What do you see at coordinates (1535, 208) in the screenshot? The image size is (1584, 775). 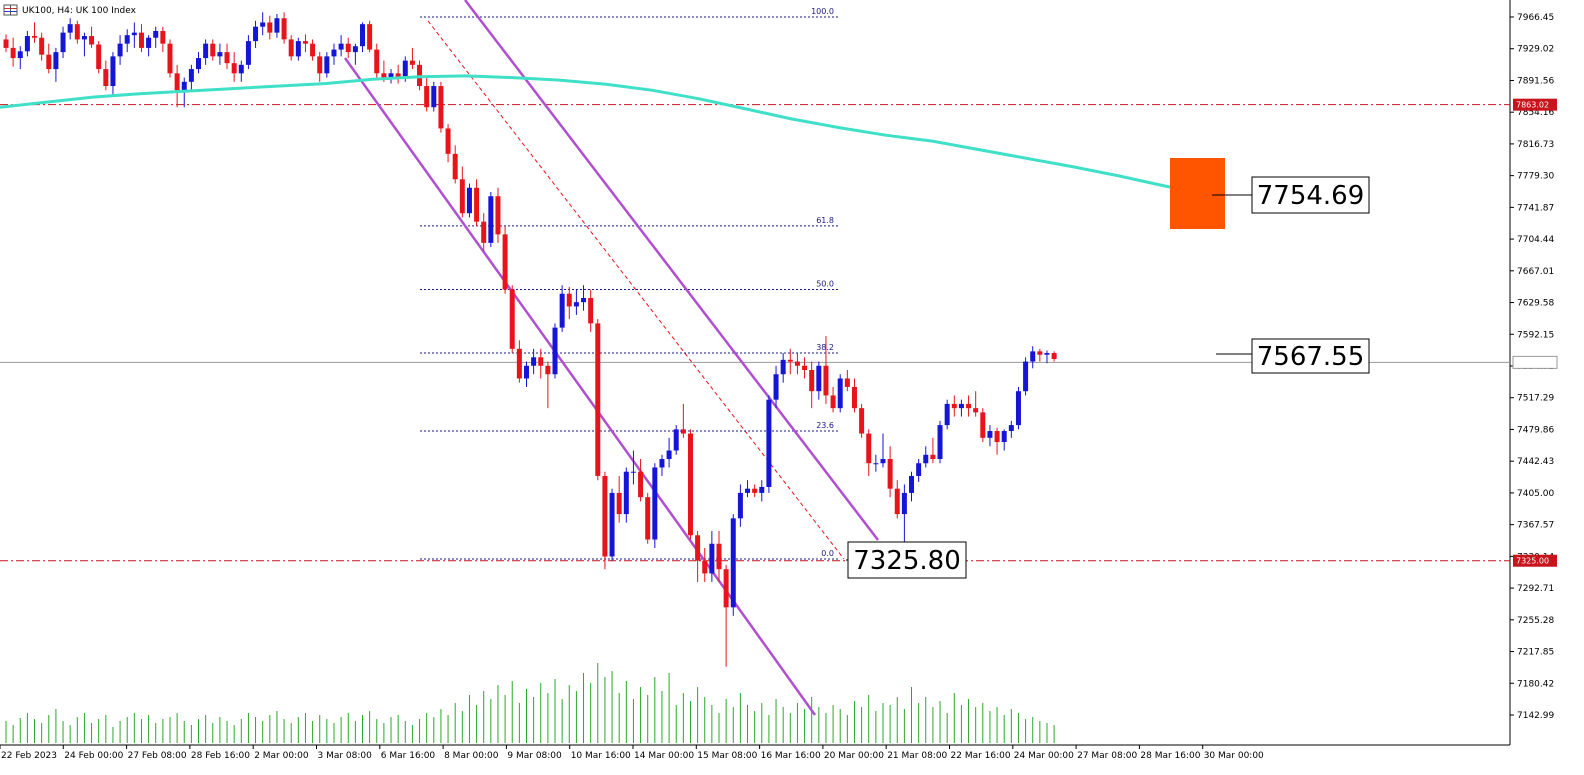 I see `y-tick-label: 7741.87` at bounding box center [1535, 208].